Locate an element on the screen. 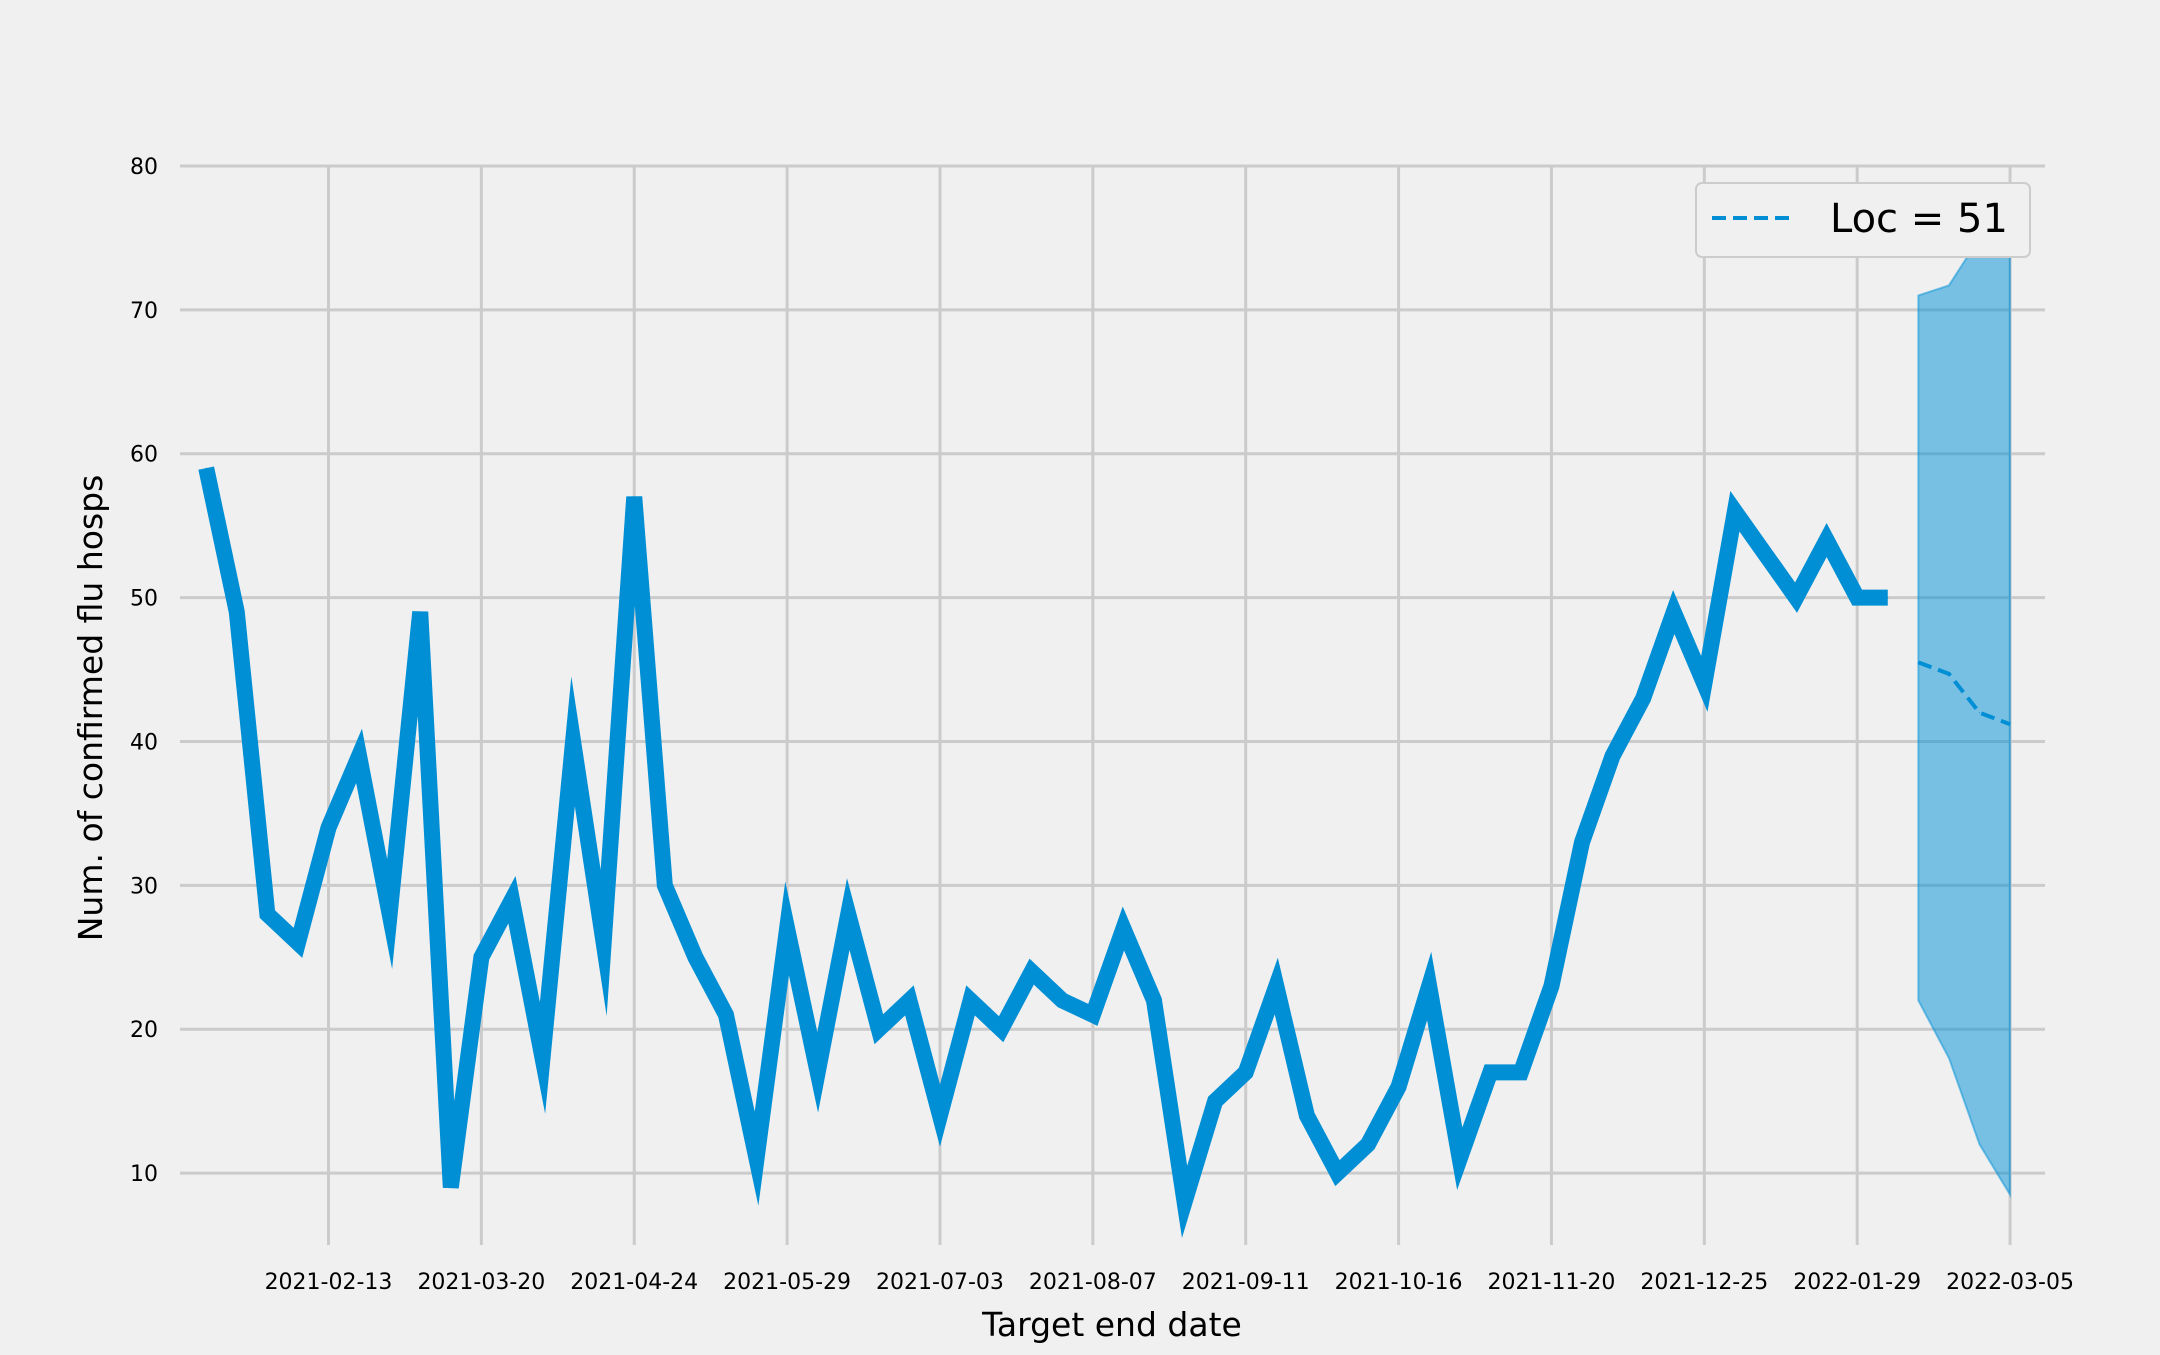  y-tick-label: 50 is located at coordinates (144, 599).